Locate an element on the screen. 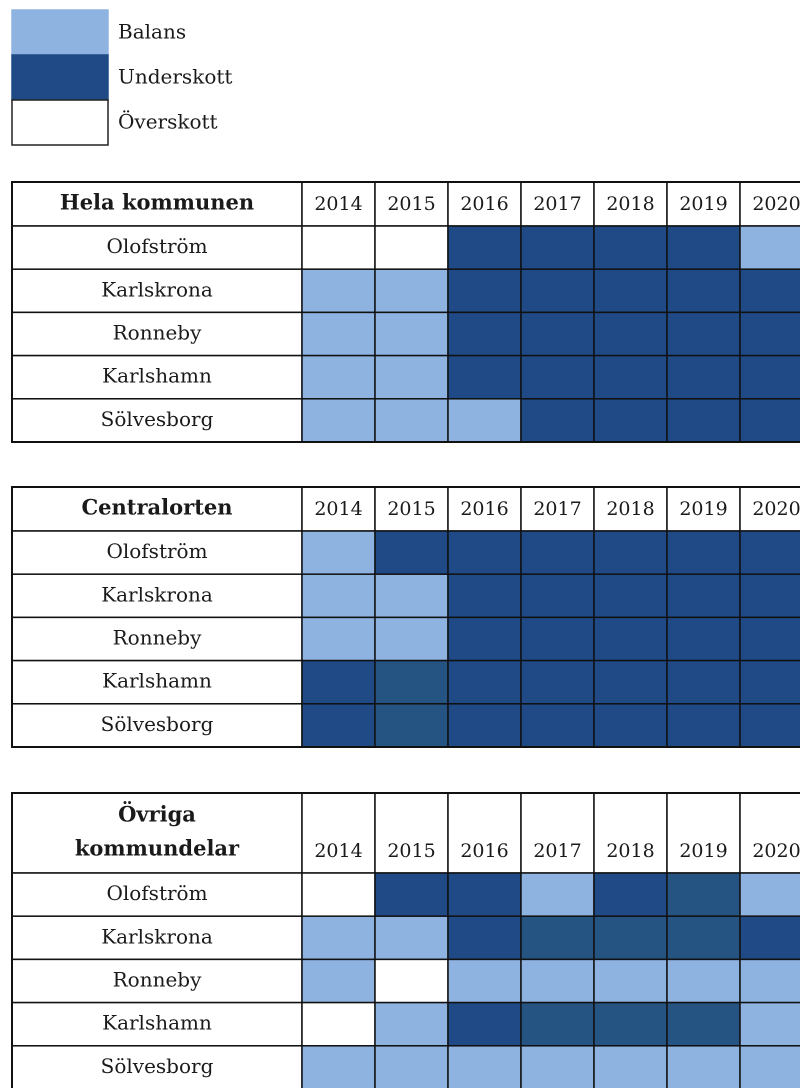  row-name: Karlshamn is located at coordinates (157, 376).